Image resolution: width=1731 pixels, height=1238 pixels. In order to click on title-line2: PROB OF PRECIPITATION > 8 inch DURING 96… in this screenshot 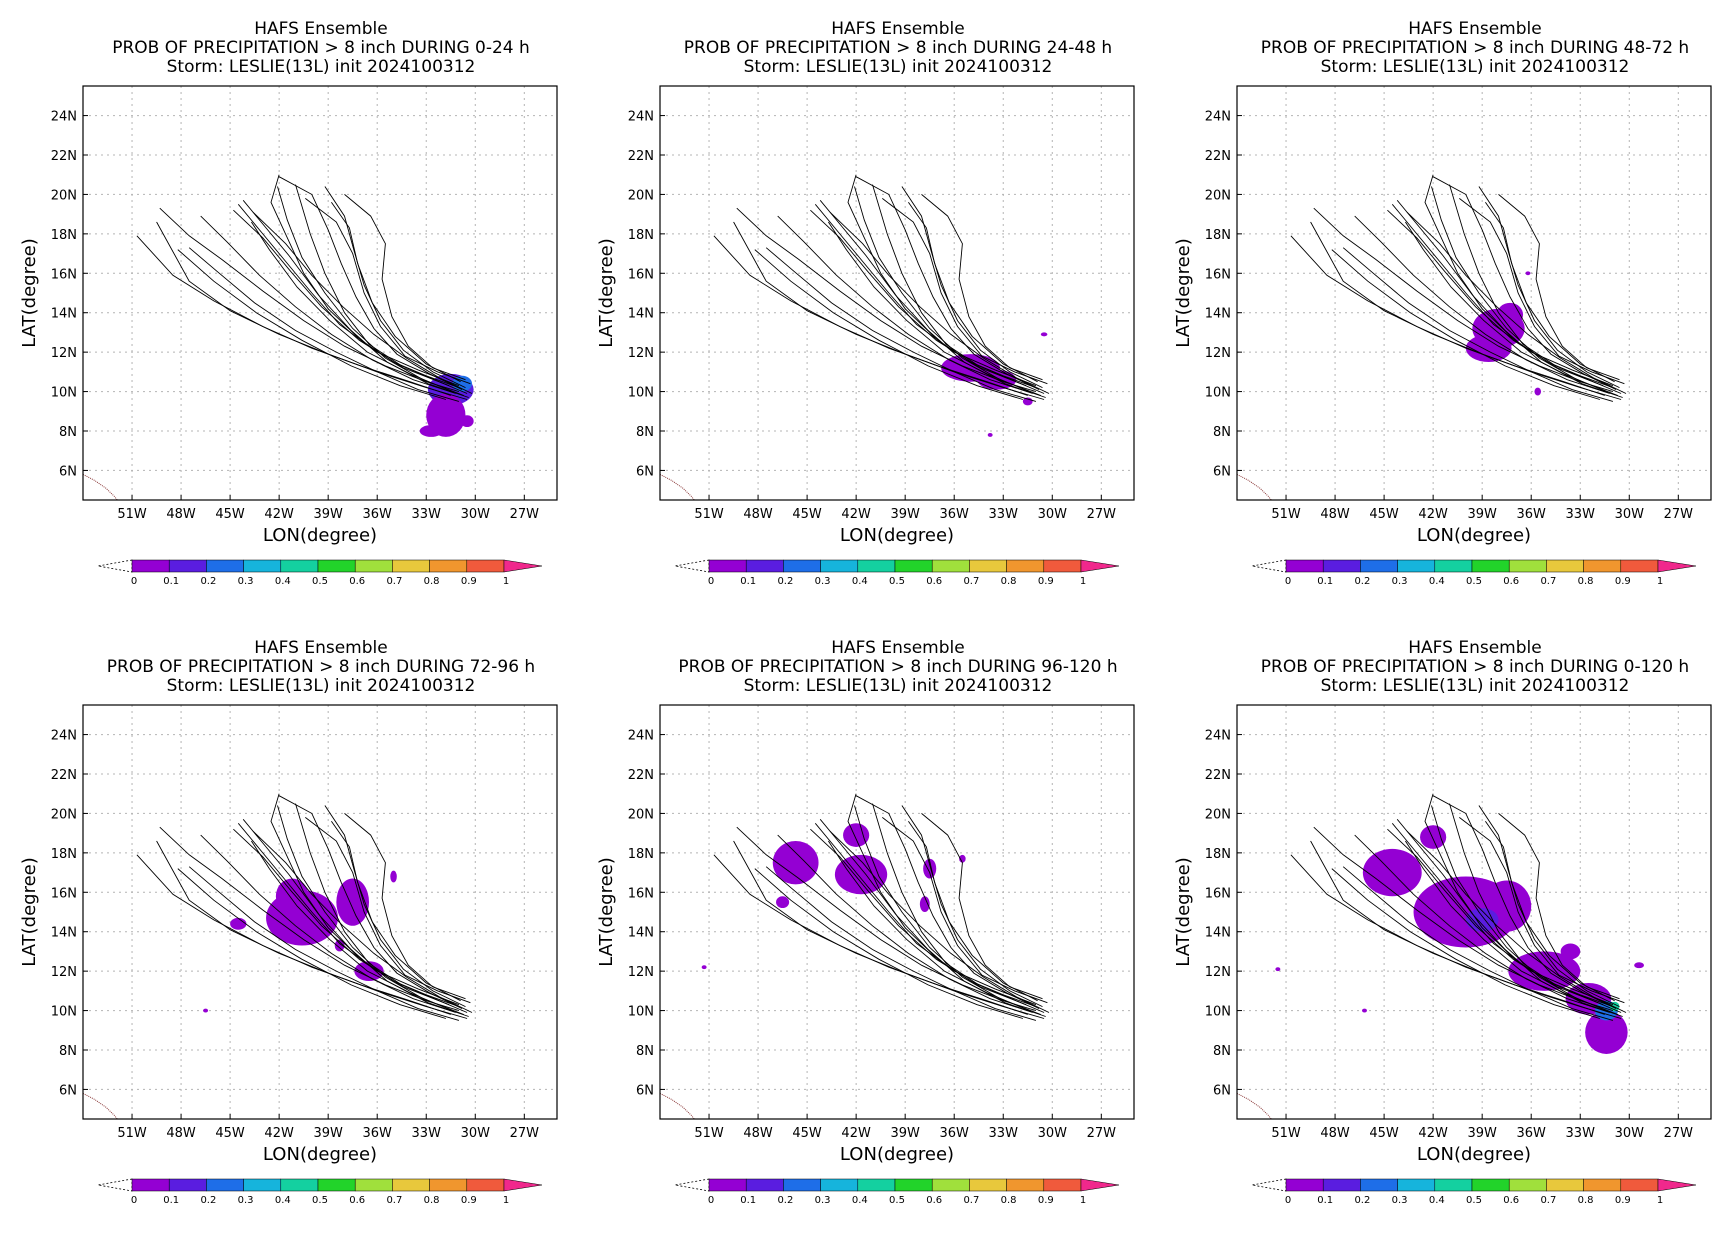, I will do `click(897, 667)`.